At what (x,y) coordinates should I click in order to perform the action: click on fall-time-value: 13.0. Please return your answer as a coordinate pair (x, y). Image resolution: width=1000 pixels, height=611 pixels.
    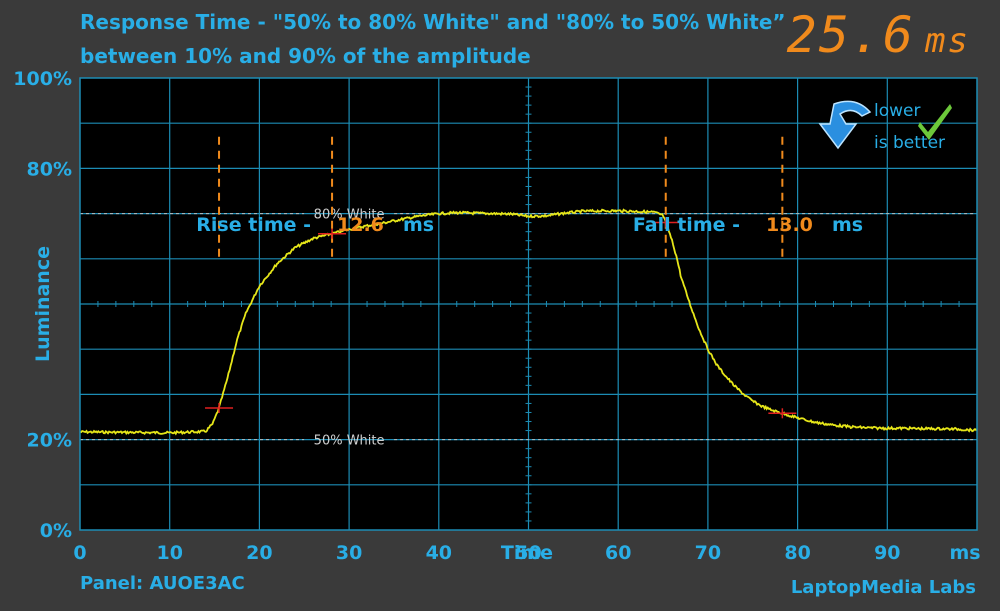
    Looking at the image, I should click on (789, 225).